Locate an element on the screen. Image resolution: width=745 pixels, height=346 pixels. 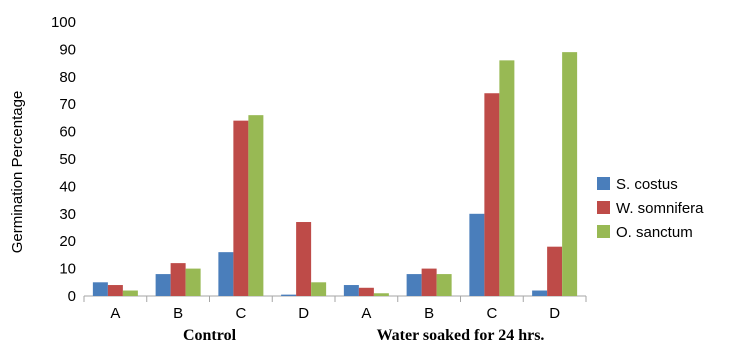
y-tick-label: 80 is located at coordinates (67, 77).